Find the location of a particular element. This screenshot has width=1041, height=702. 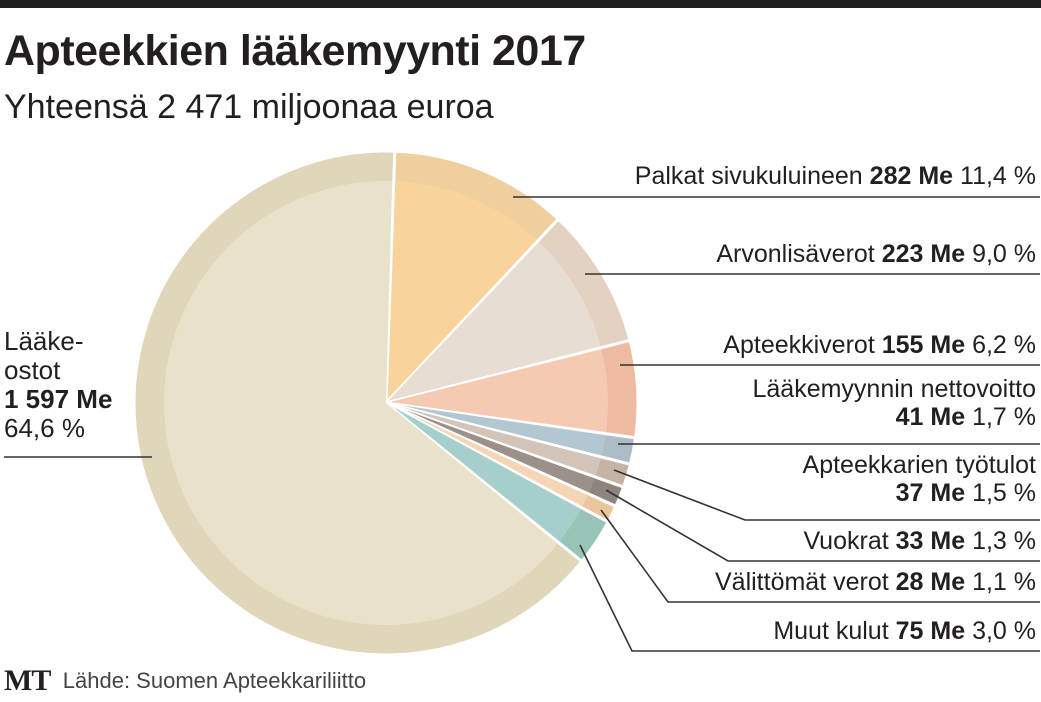

source-text: Lähde: Suomen Apteekkariliitto is located at coordinates (214, 680).